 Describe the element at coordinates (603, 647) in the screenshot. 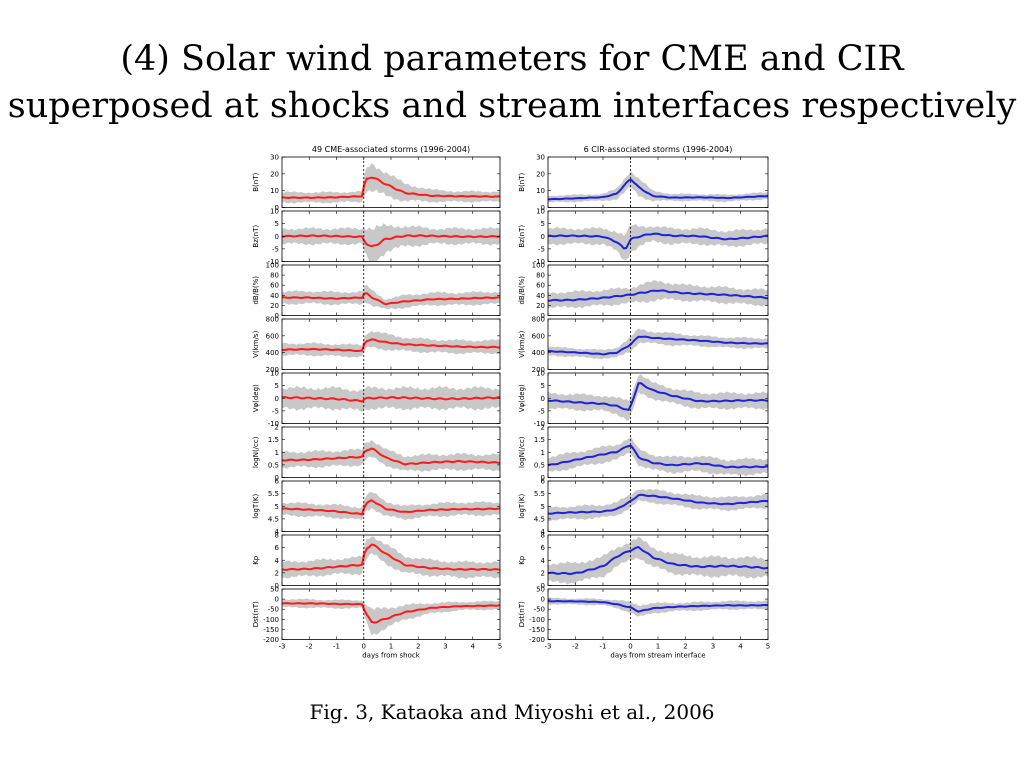

I see `x-tick-label: -1` at that location.